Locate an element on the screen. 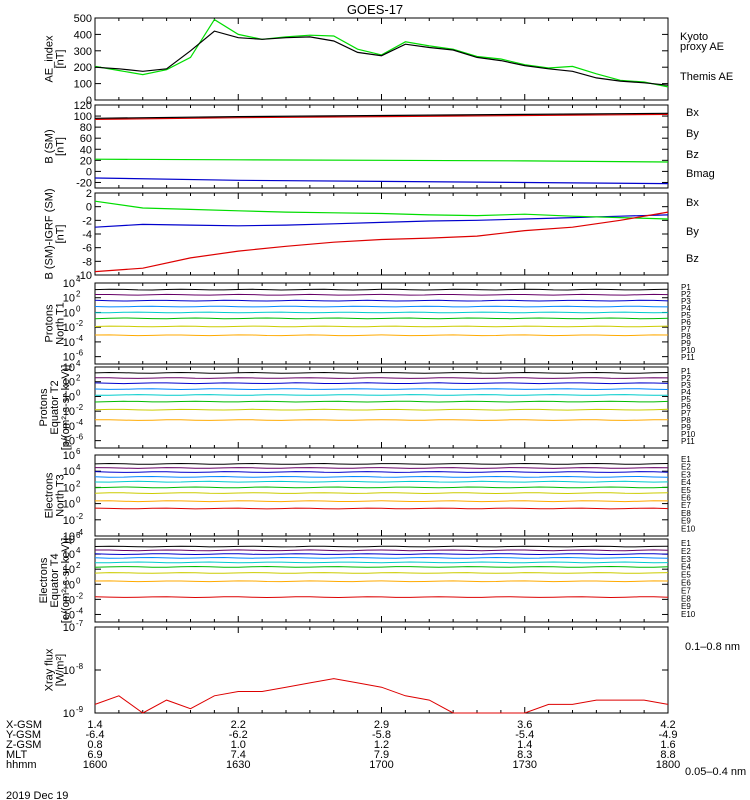 The height and width of the screenshot is (800, 750). y-tick-label: 40 is located at coordinates (86, 150).